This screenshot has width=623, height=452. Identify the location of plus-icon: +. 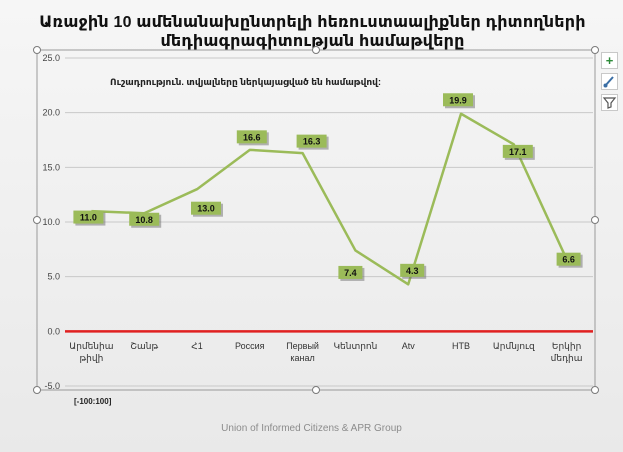
(609, 60).